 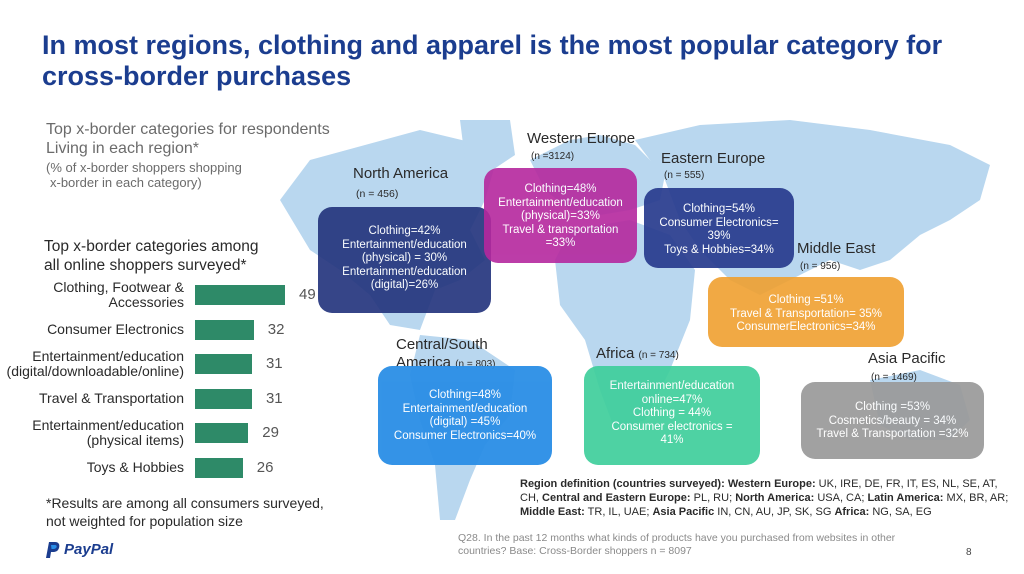 I want to click on region-box-line: Travel & Transportation =32%, so click(x=892, y=434).